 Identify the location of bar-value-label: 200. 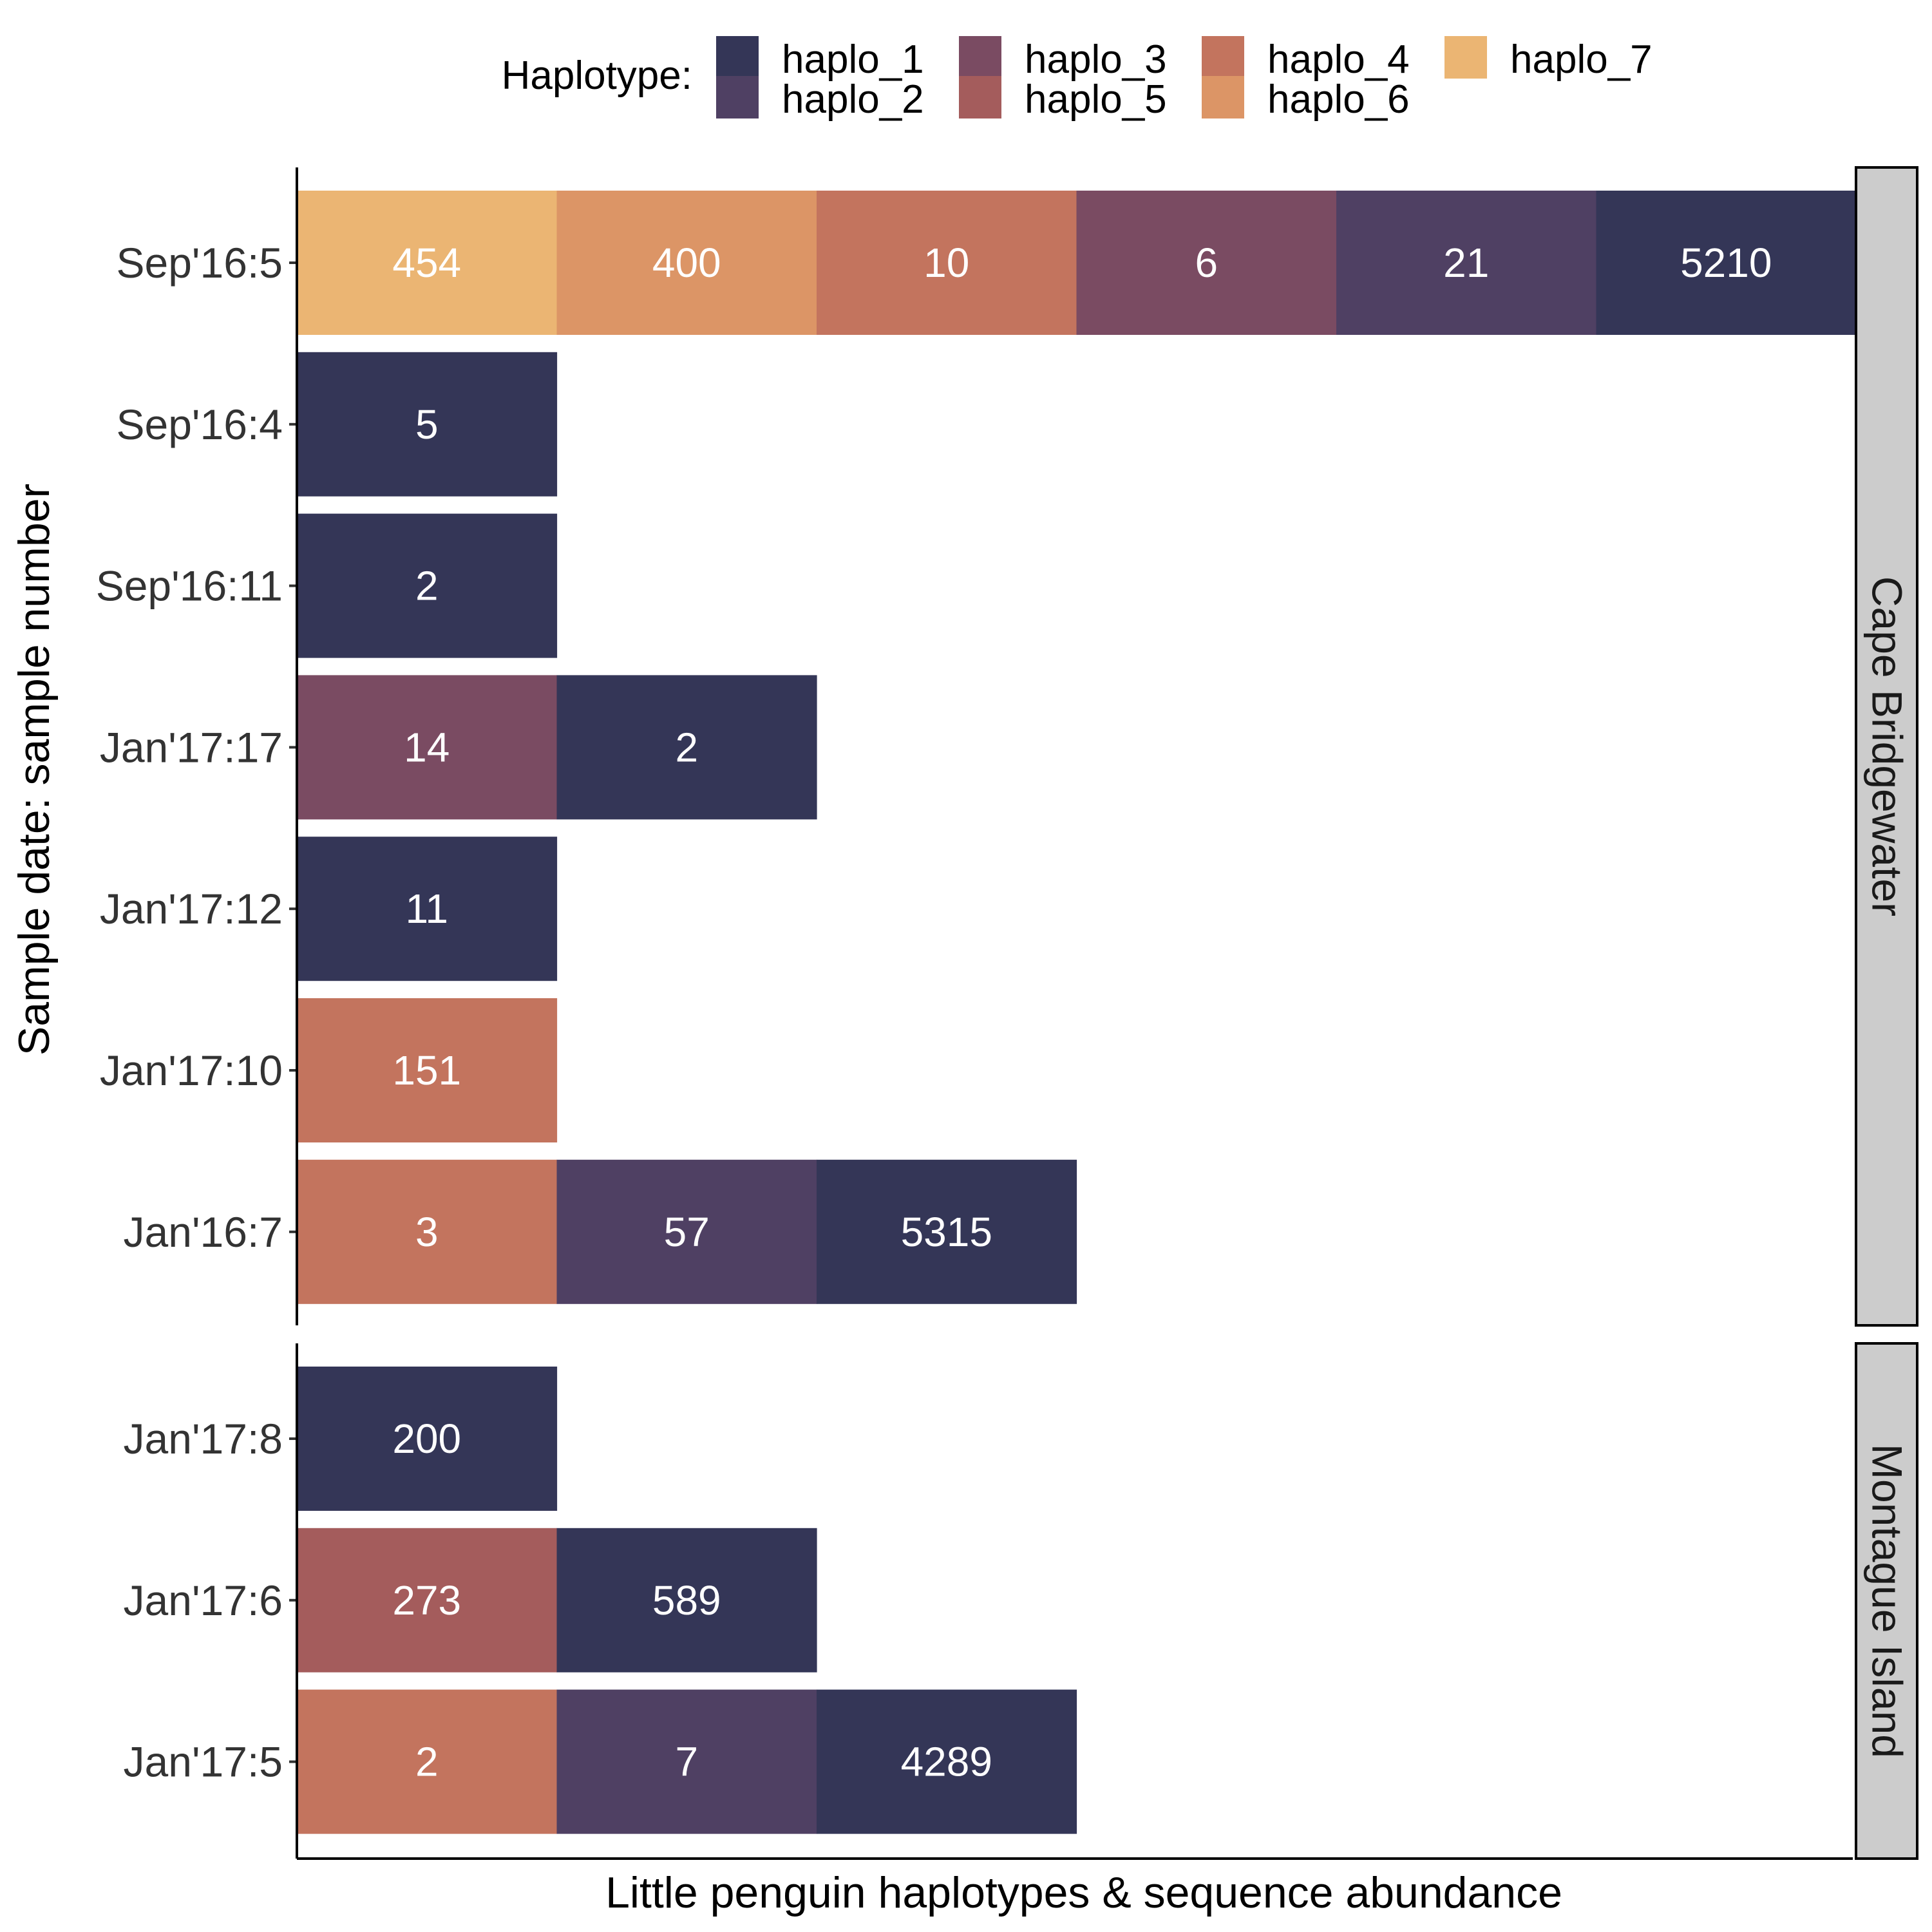
(427, 1439).